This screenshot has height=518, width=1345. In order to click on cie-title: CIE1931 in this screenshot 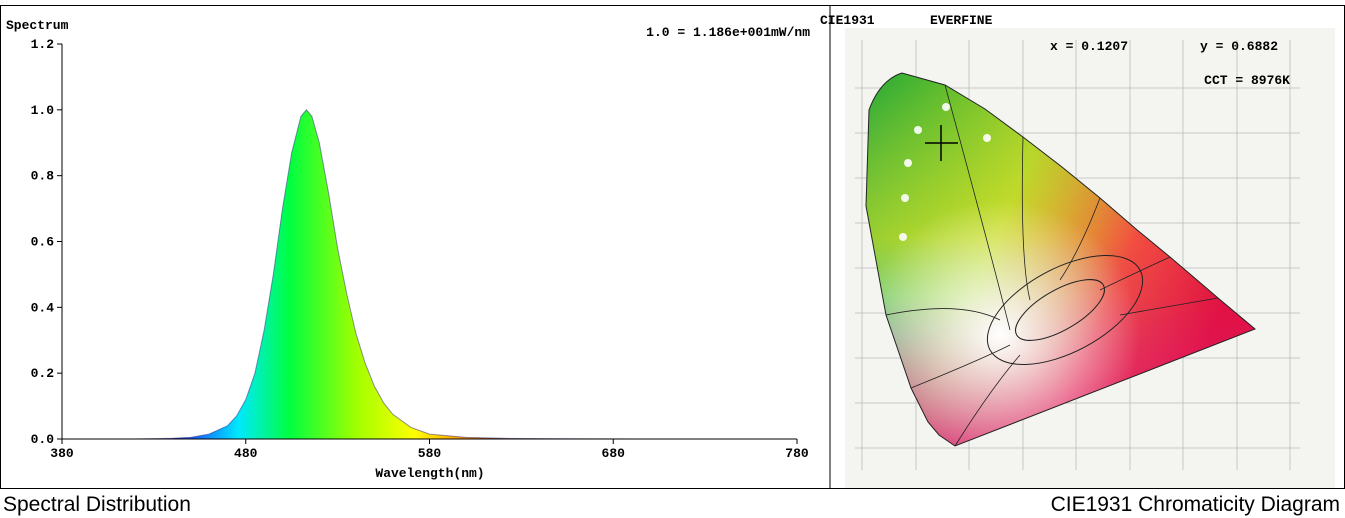, I will do `click(847, 20)`.